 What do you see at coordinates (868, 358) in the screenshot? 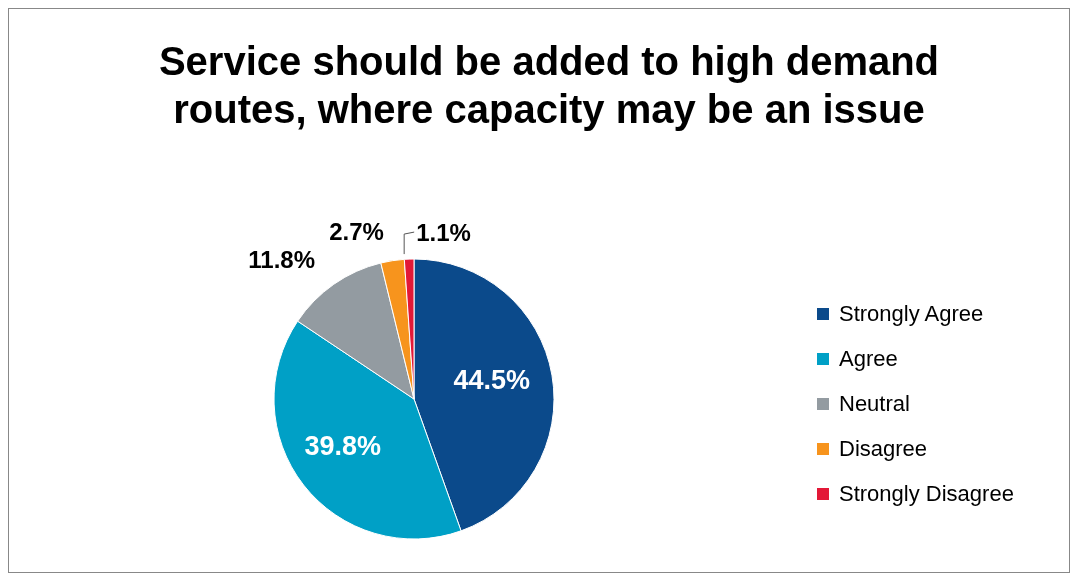
I see `legend-label: Agree` at bounding box center [868, 358].